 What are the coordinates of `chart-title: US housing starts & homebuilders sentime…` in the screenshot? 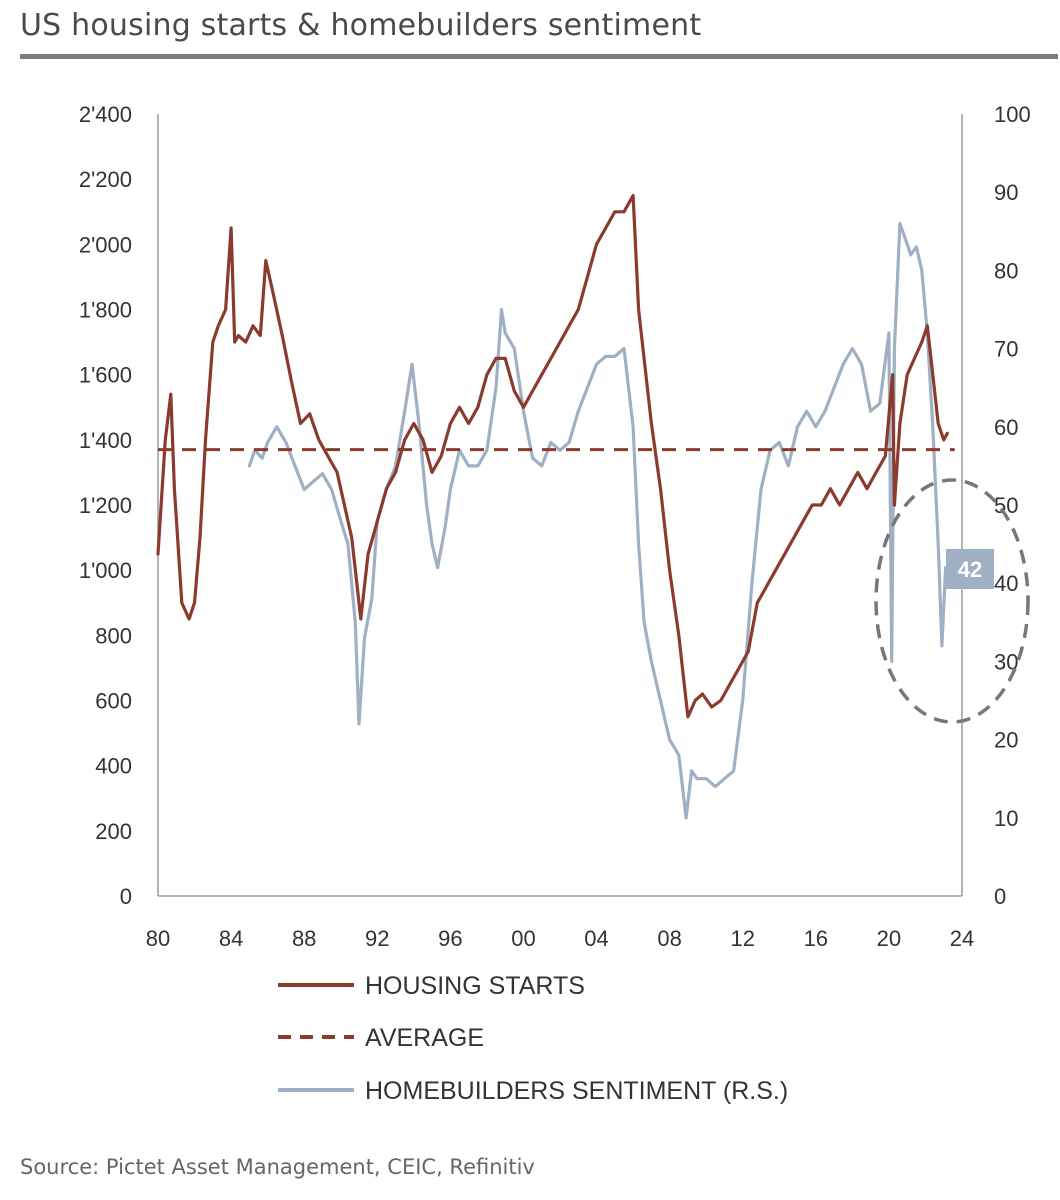 It's located at (361, 25).